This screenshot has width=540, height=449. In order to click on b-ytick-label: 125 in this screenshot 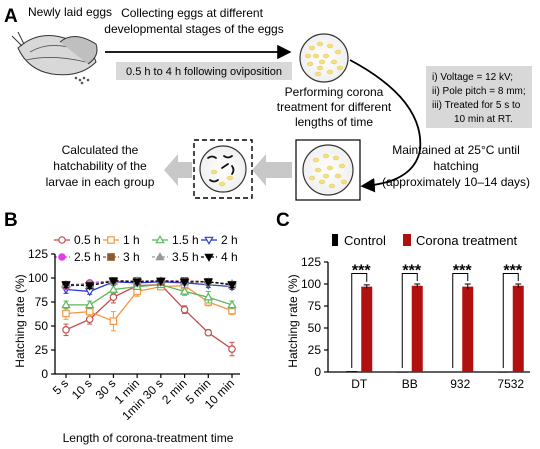, I will do `click(38, 254)`.